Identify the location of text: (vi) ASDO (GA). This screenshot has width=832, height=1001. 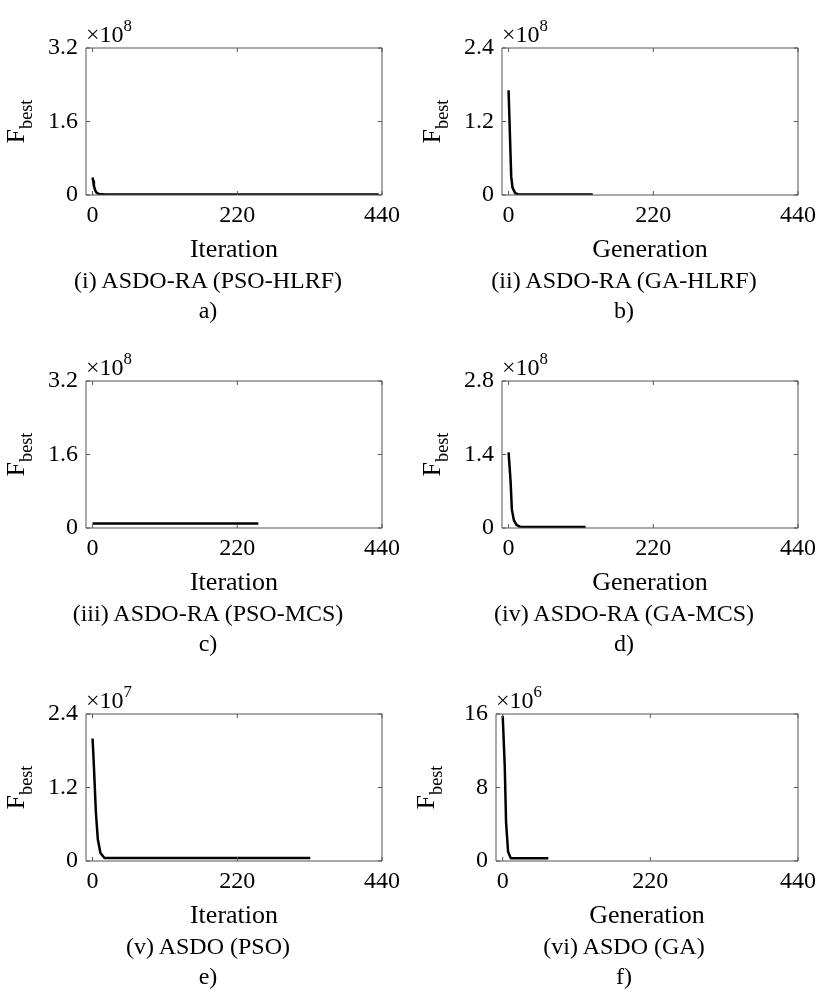
(624, 946).